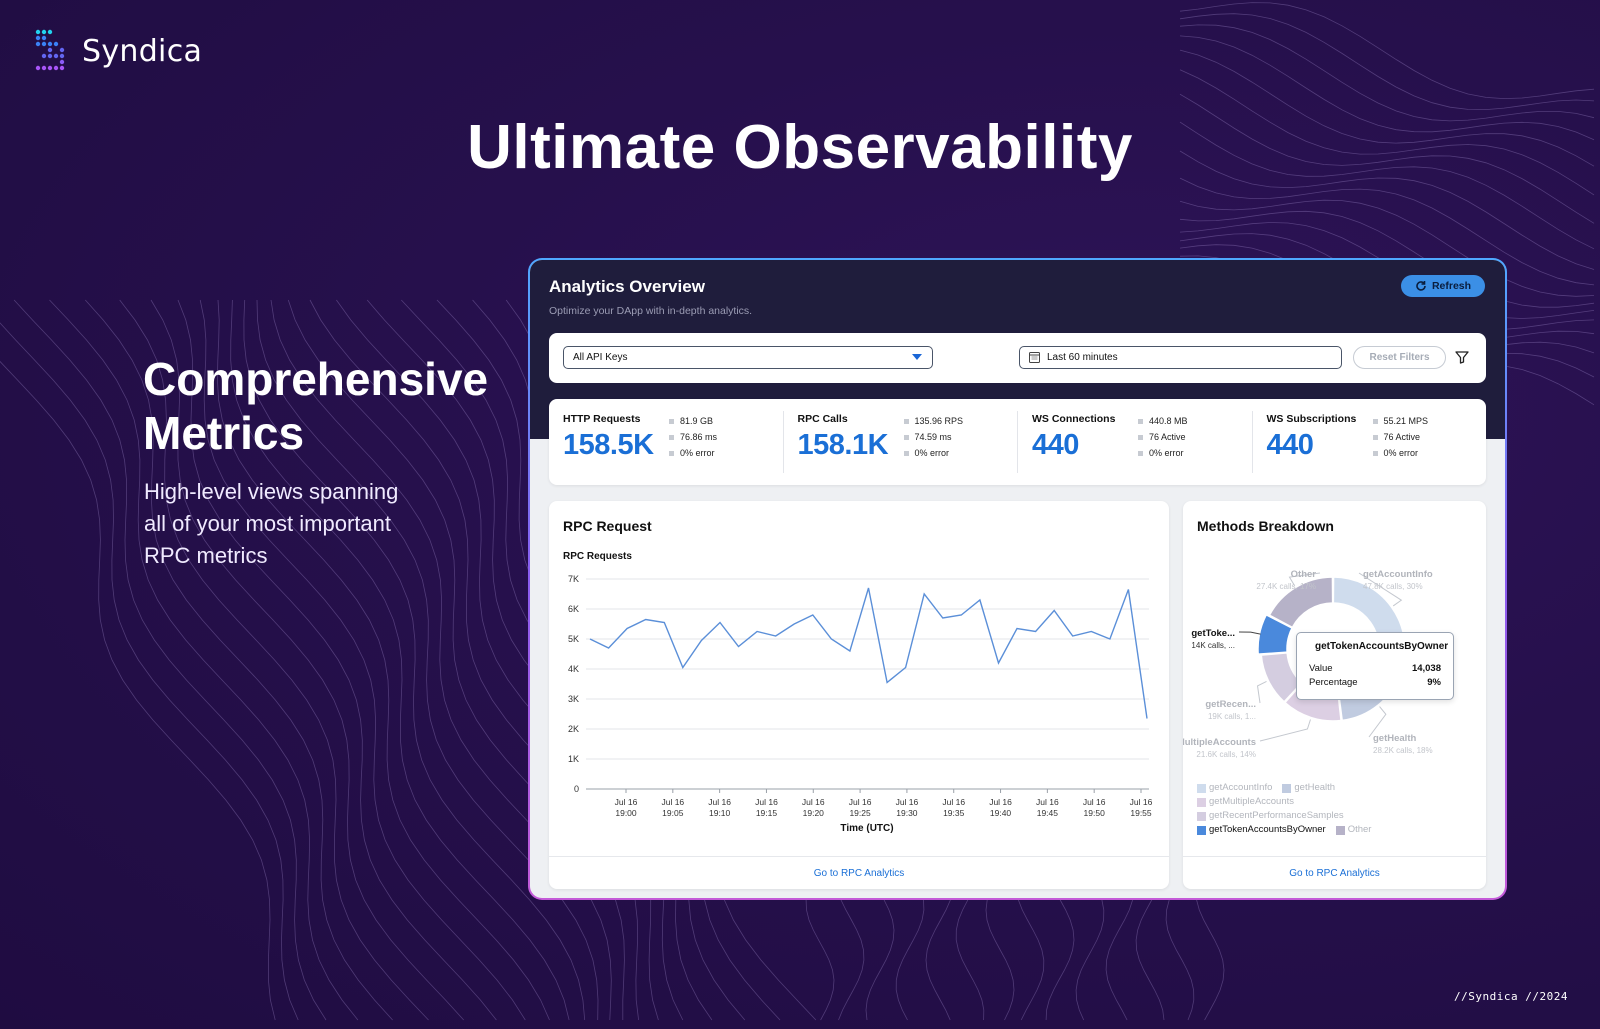  Describe the element at coordinates (1226, 754) in the screenshot. I see `slice-sublabel: 21.6K calls, 14%` at that location.